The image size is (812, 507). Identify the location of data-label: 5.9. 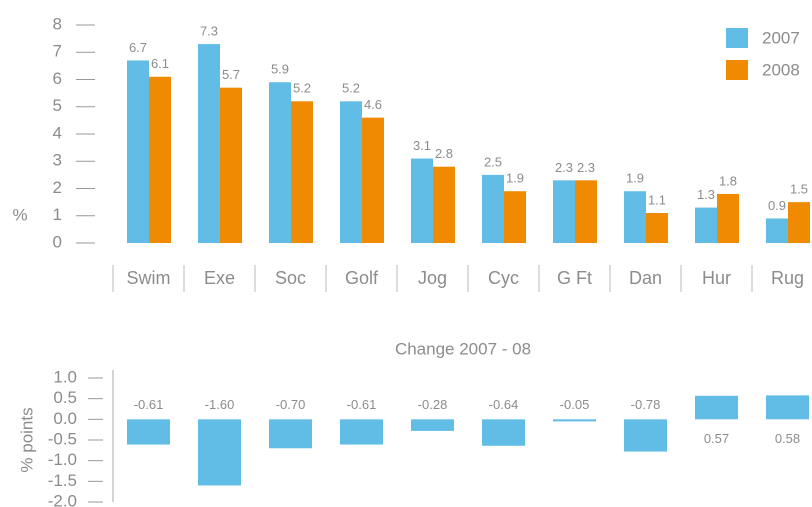
(280, 69).